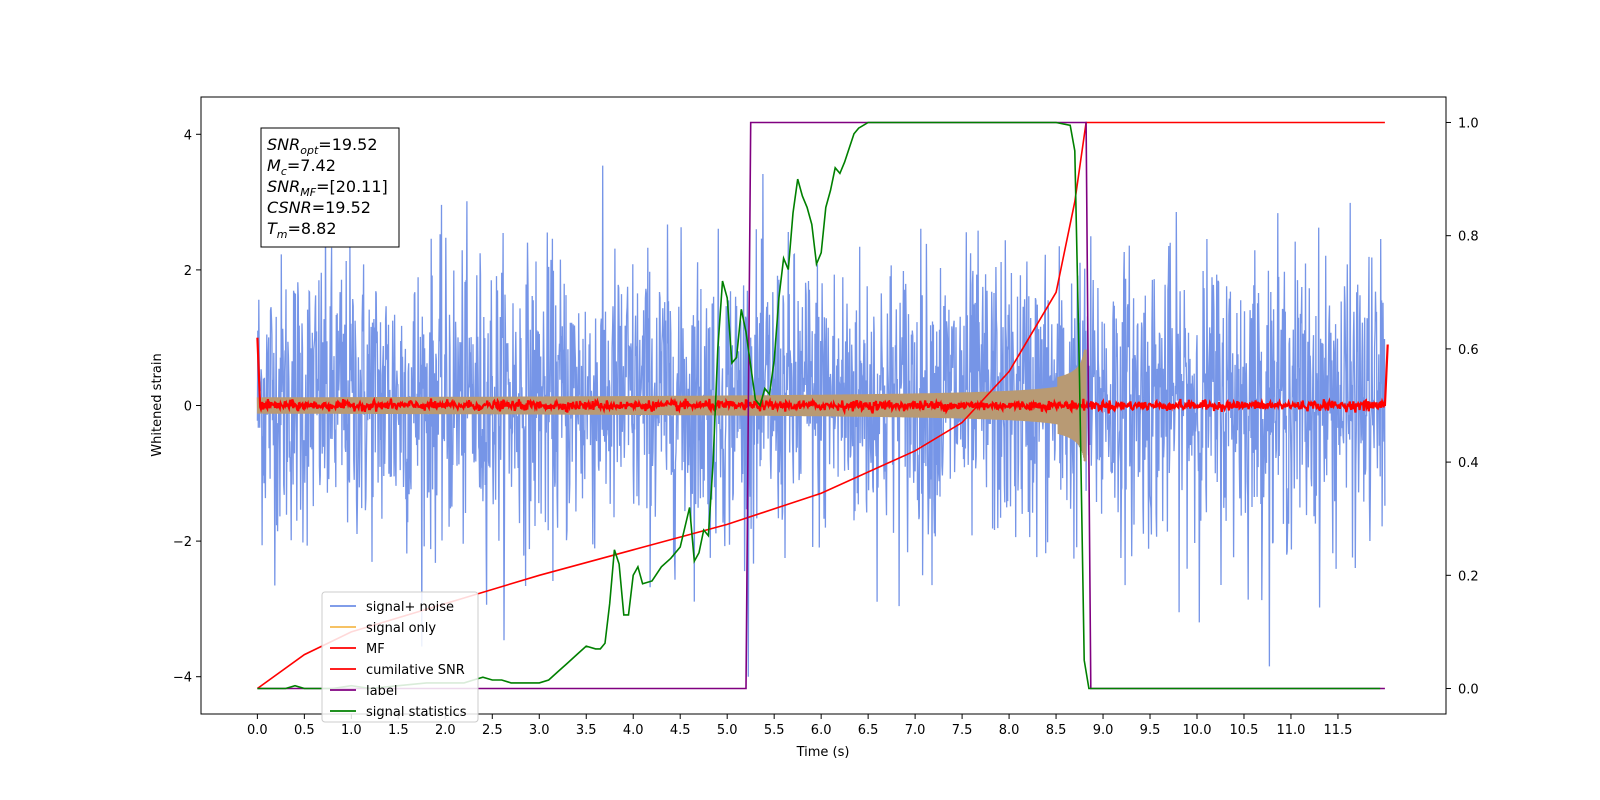 Image resolution: width=1600 pixels, height=800 pixels. What do you see at coordinates (680, 730) in the screenshot?
I see `x-tick-label: 4.5` at bounding box center [680, 730].